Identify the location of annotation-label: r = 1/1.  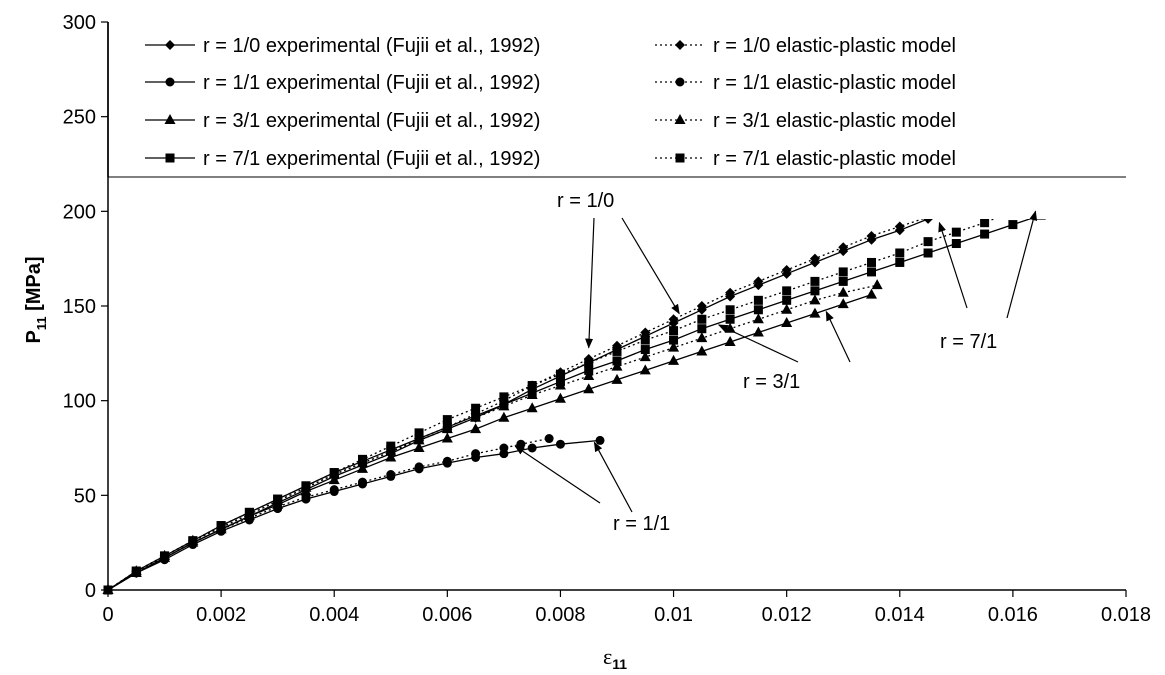
(641, 524).